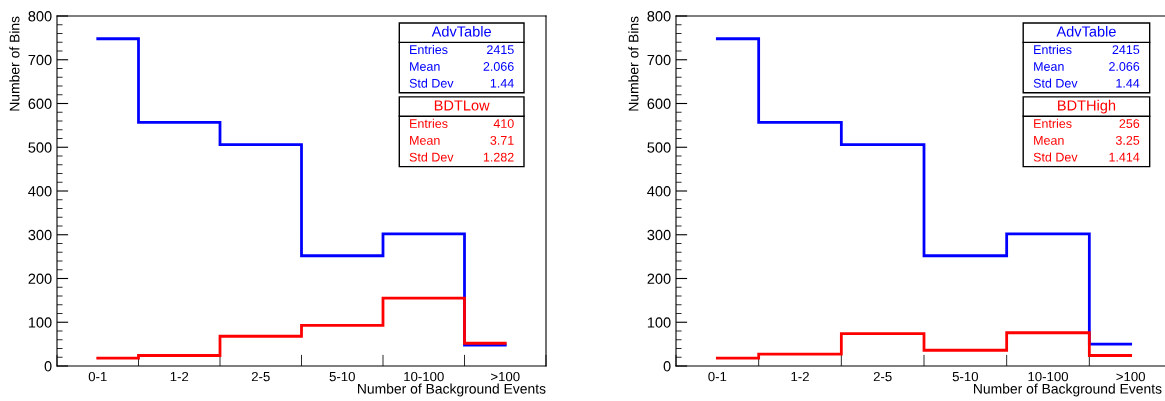 The width and height of the screenshot is (1165, 401). What do you see at coordinates (462, 140) in the screenshot?
I see `text: Mean 3.71` at bounding box center [462, 140].